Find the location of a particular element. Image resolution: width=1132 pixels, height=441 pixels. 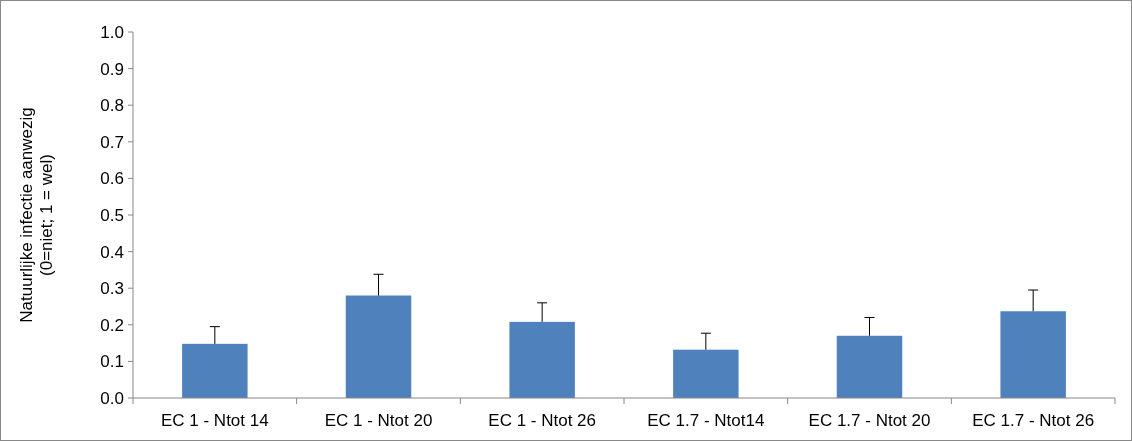

y-tick-label: 0.5 is located at coordinates (112, 215).